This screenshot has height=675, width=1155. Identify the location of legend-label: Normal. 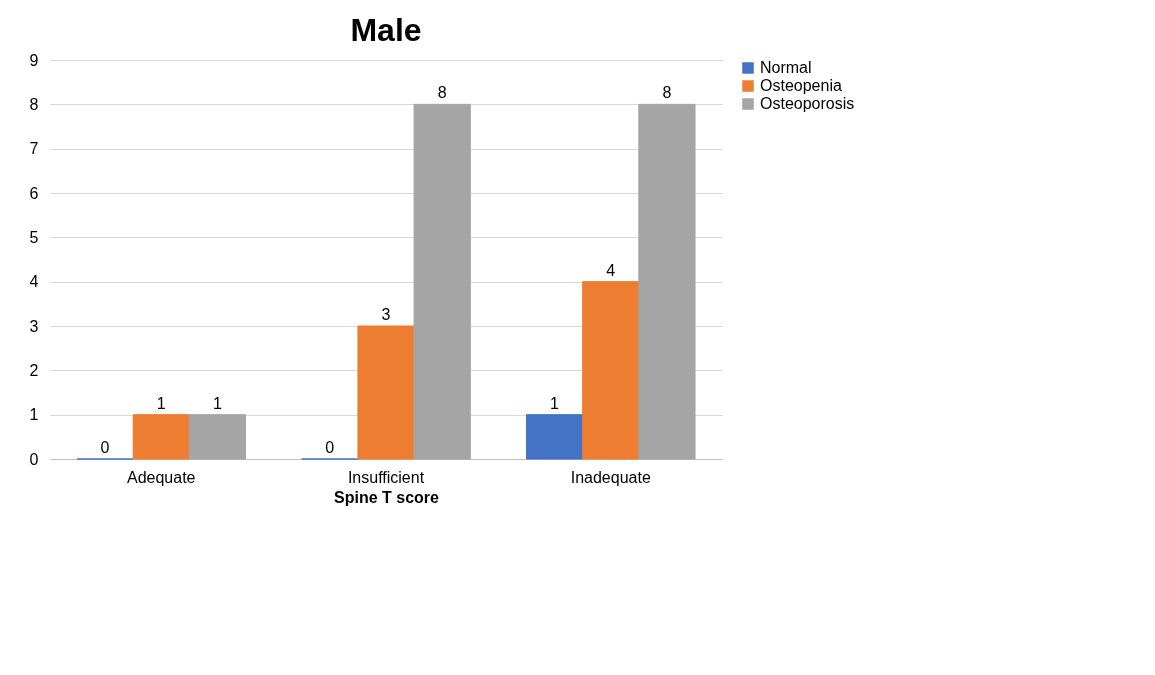
(786, 67).